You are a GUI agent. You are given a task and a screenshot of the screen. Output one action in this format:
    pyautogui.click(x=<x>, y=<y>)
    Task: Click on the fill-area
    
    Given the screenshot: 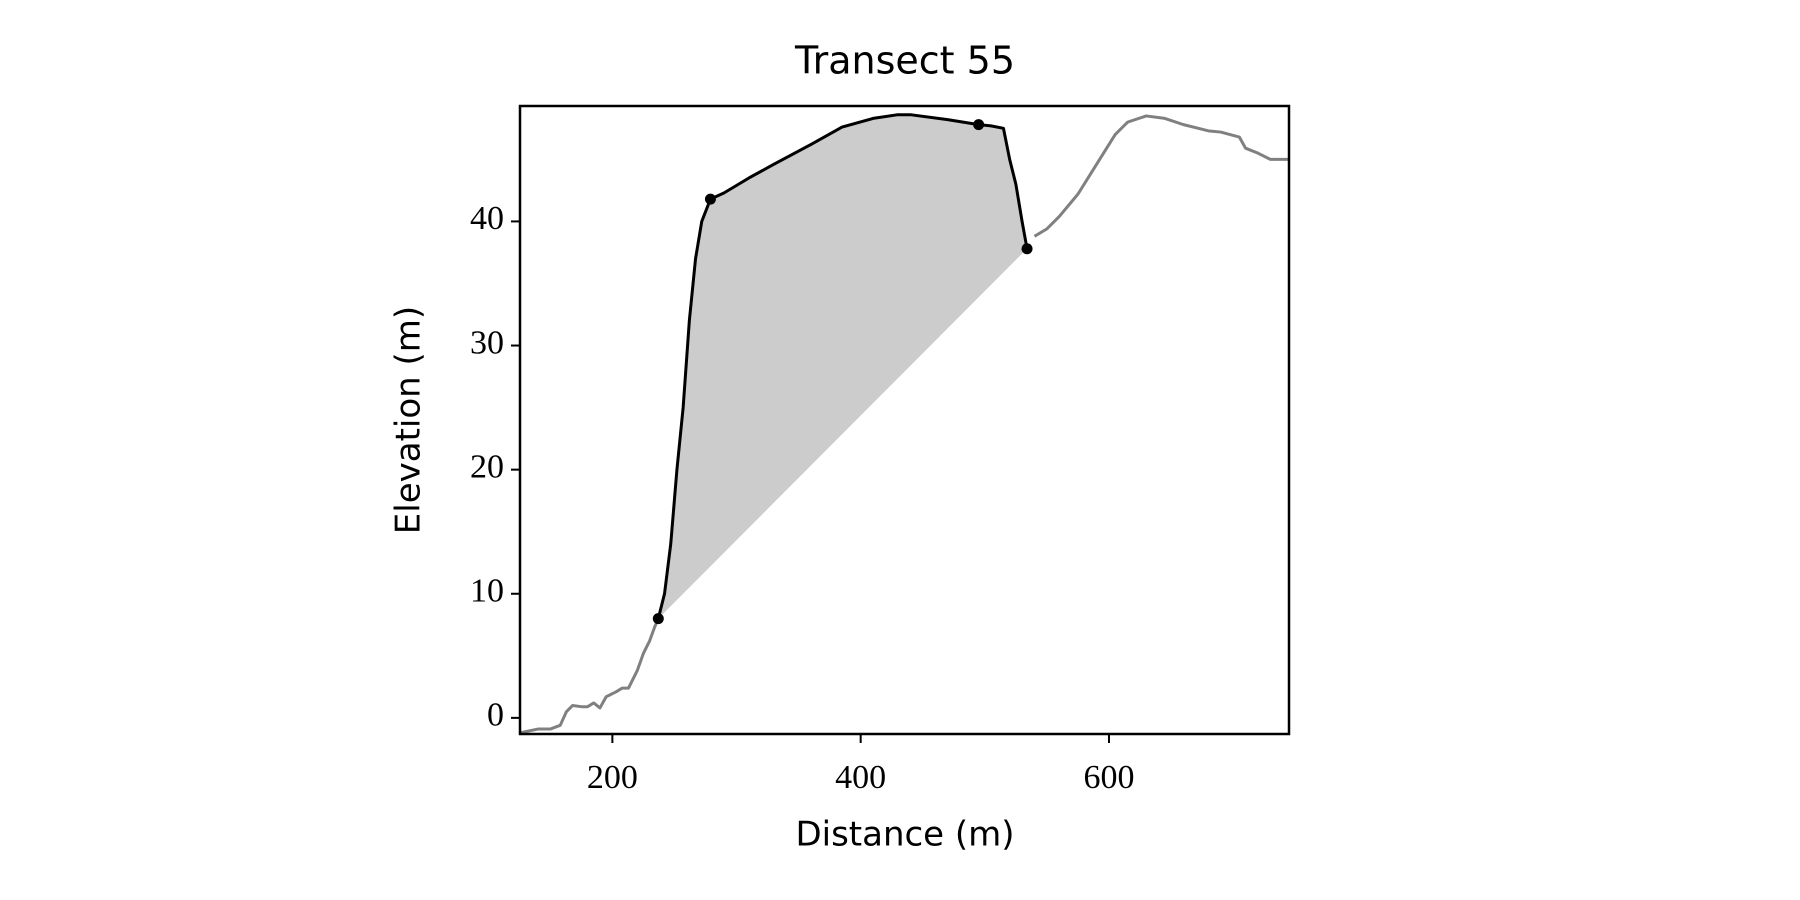 What is the action you would take?
    pyautogui.click(x=843, y=366)
    